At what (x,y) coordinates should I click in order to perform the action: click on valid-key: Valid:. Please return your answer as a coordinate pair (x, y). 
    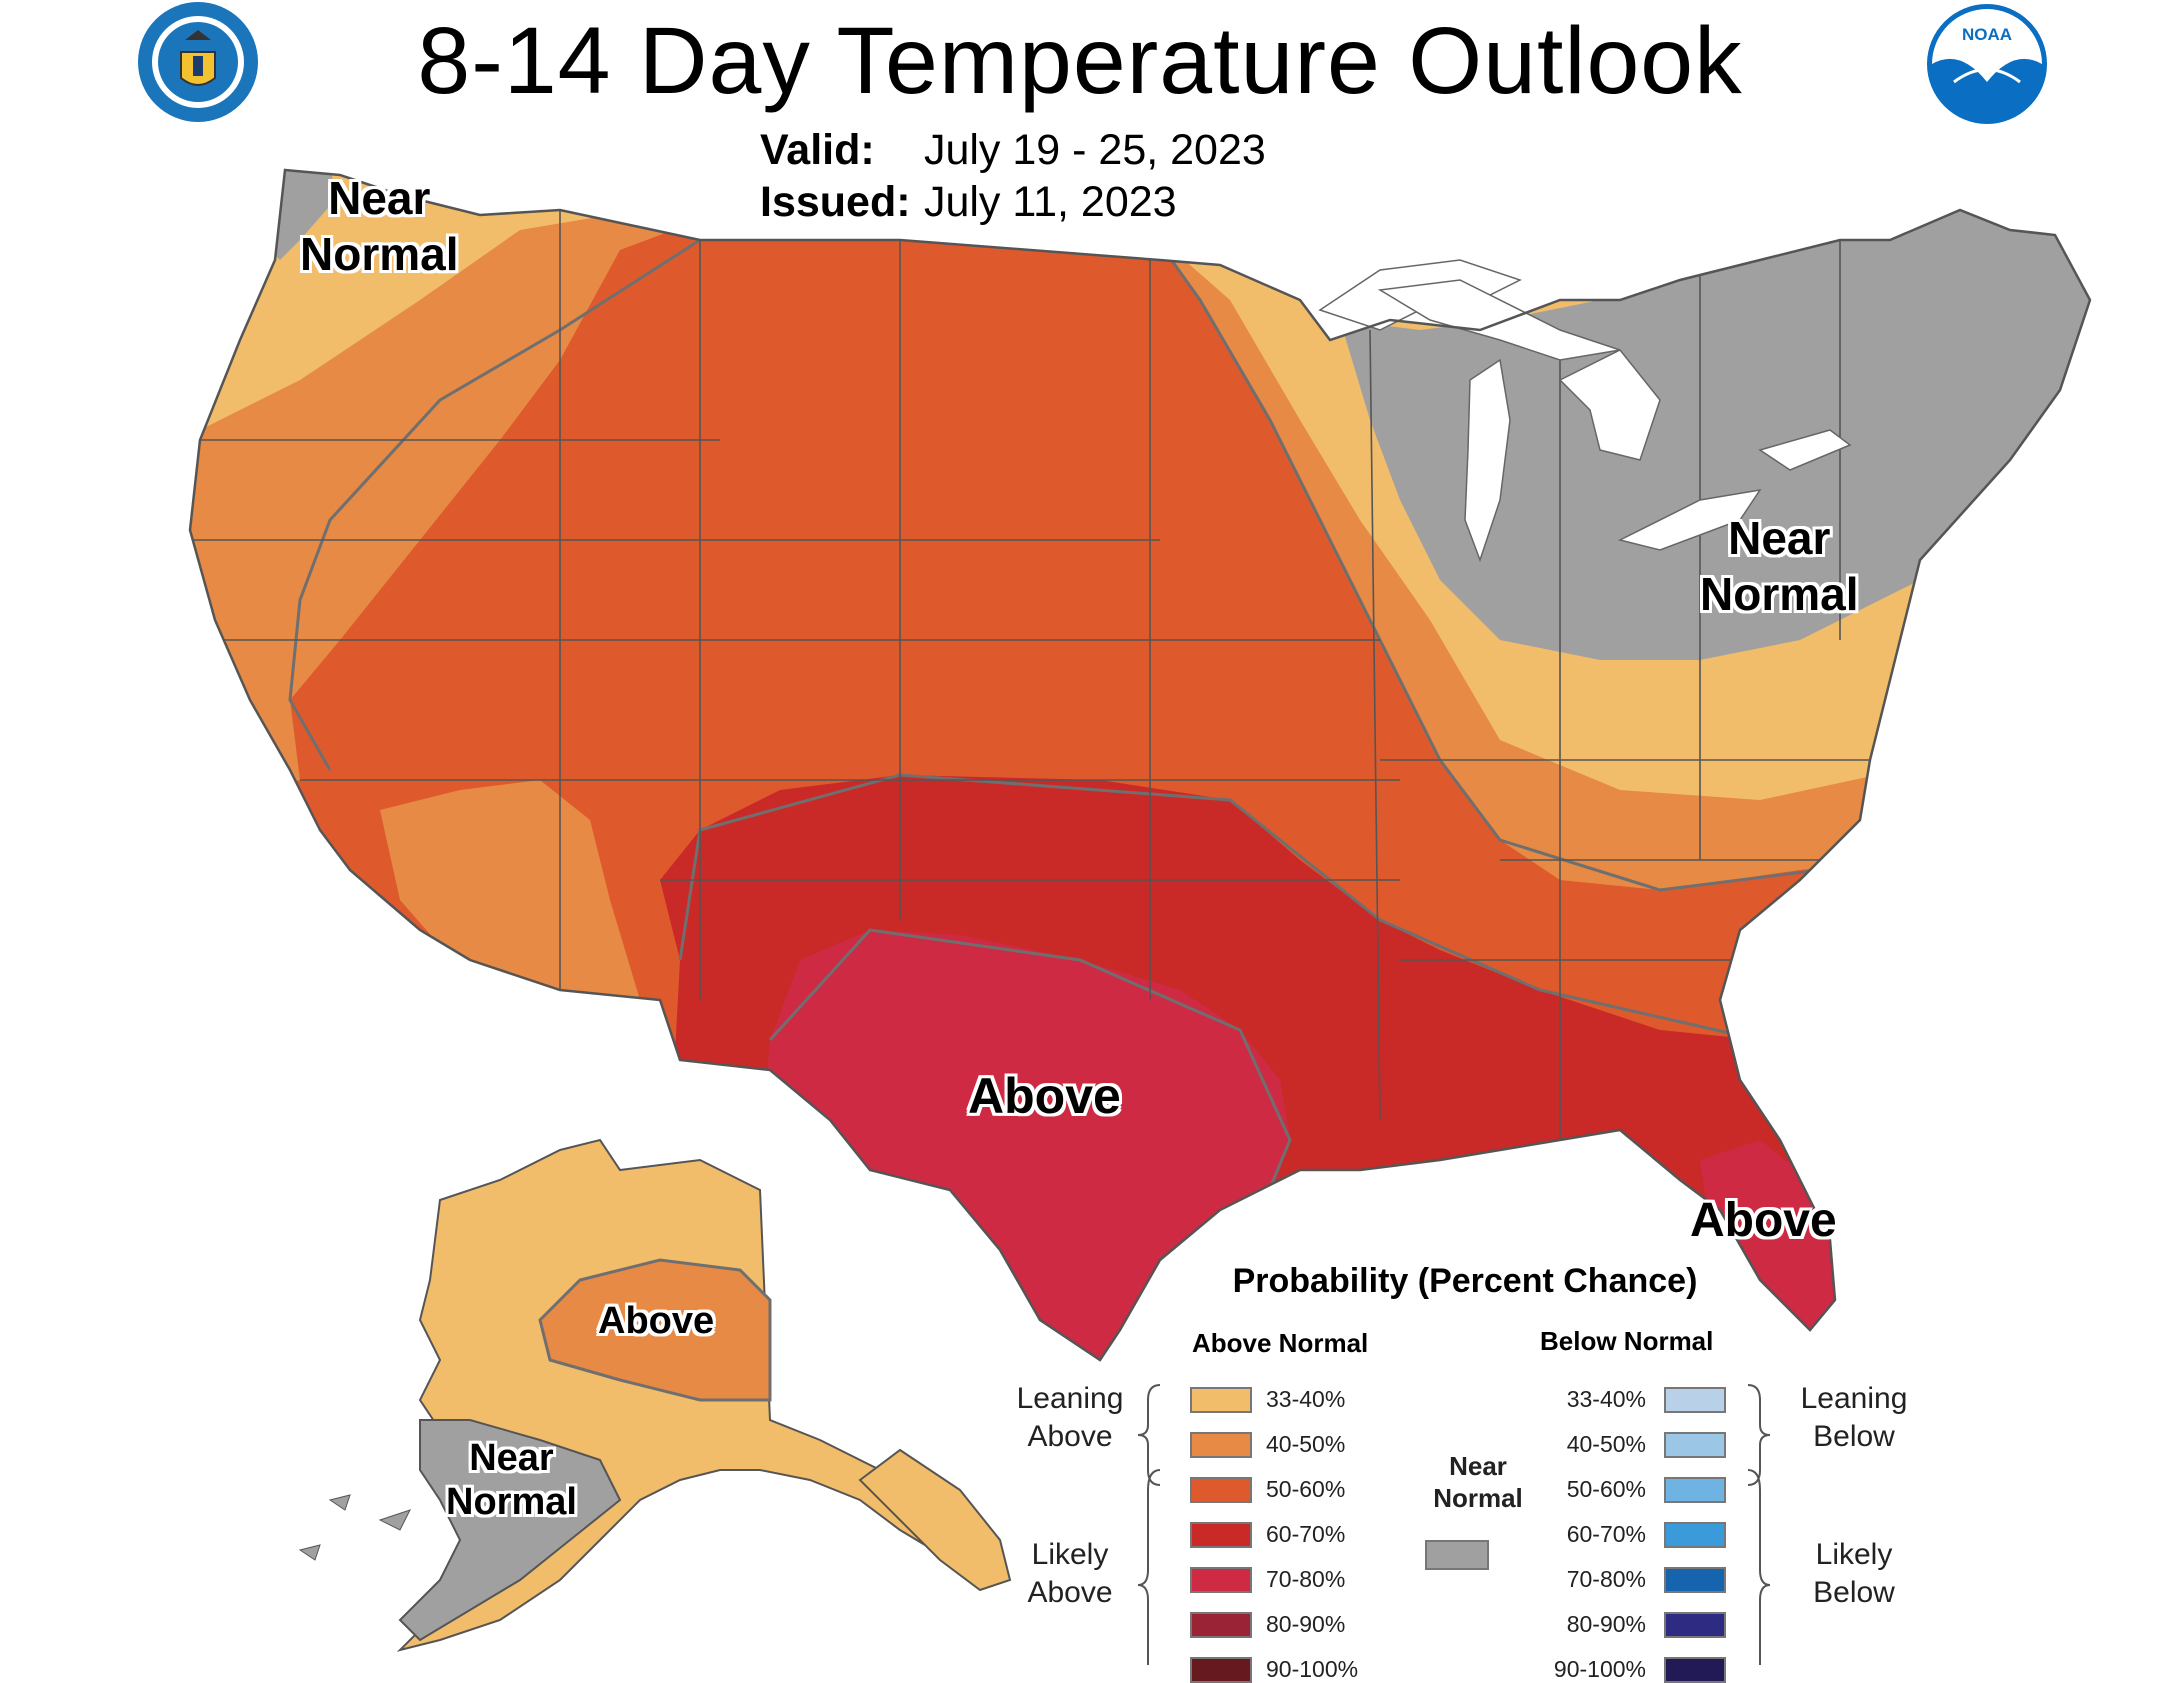
    Looking at the image, I should click on (817, 150).